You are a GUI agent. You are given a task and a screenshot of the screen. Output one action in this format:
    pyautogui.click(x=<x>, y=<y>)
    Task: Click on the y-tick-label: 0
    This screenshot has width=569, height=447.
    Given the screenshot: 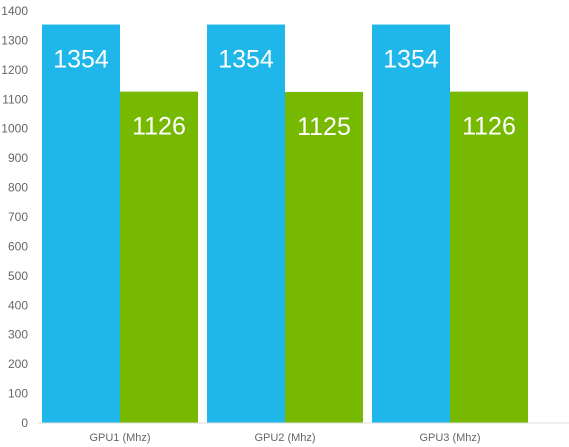 What is the action you would take?
    pyautogui.click(x=24, y=423)
    